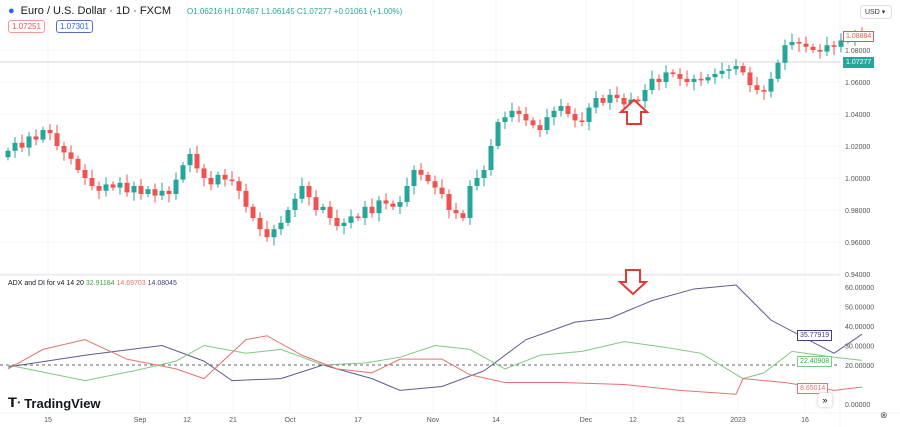 This screenshot has height=427, width=900. Describe the element at coordinates (825, 400) in the screenshot. I see `scroll-to-realtime-button: »` at that location.